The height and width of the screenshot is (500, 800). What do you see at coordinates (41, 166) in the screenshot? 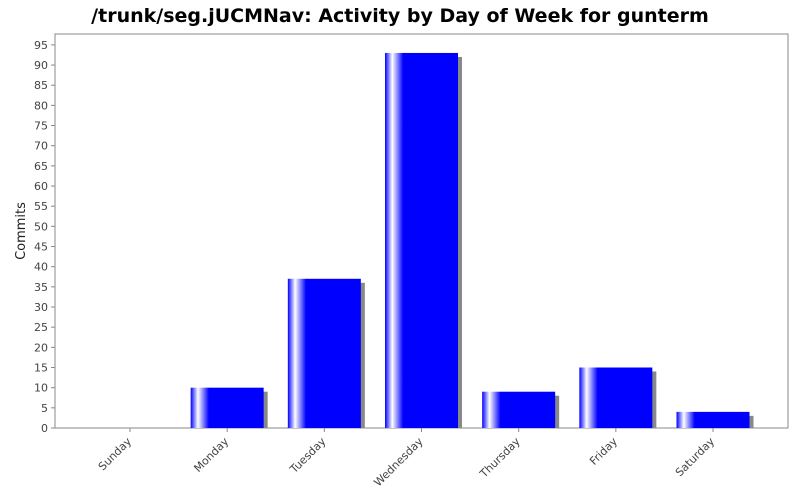
I see `y-tick-label: 65` at bounding box center [41, 166].